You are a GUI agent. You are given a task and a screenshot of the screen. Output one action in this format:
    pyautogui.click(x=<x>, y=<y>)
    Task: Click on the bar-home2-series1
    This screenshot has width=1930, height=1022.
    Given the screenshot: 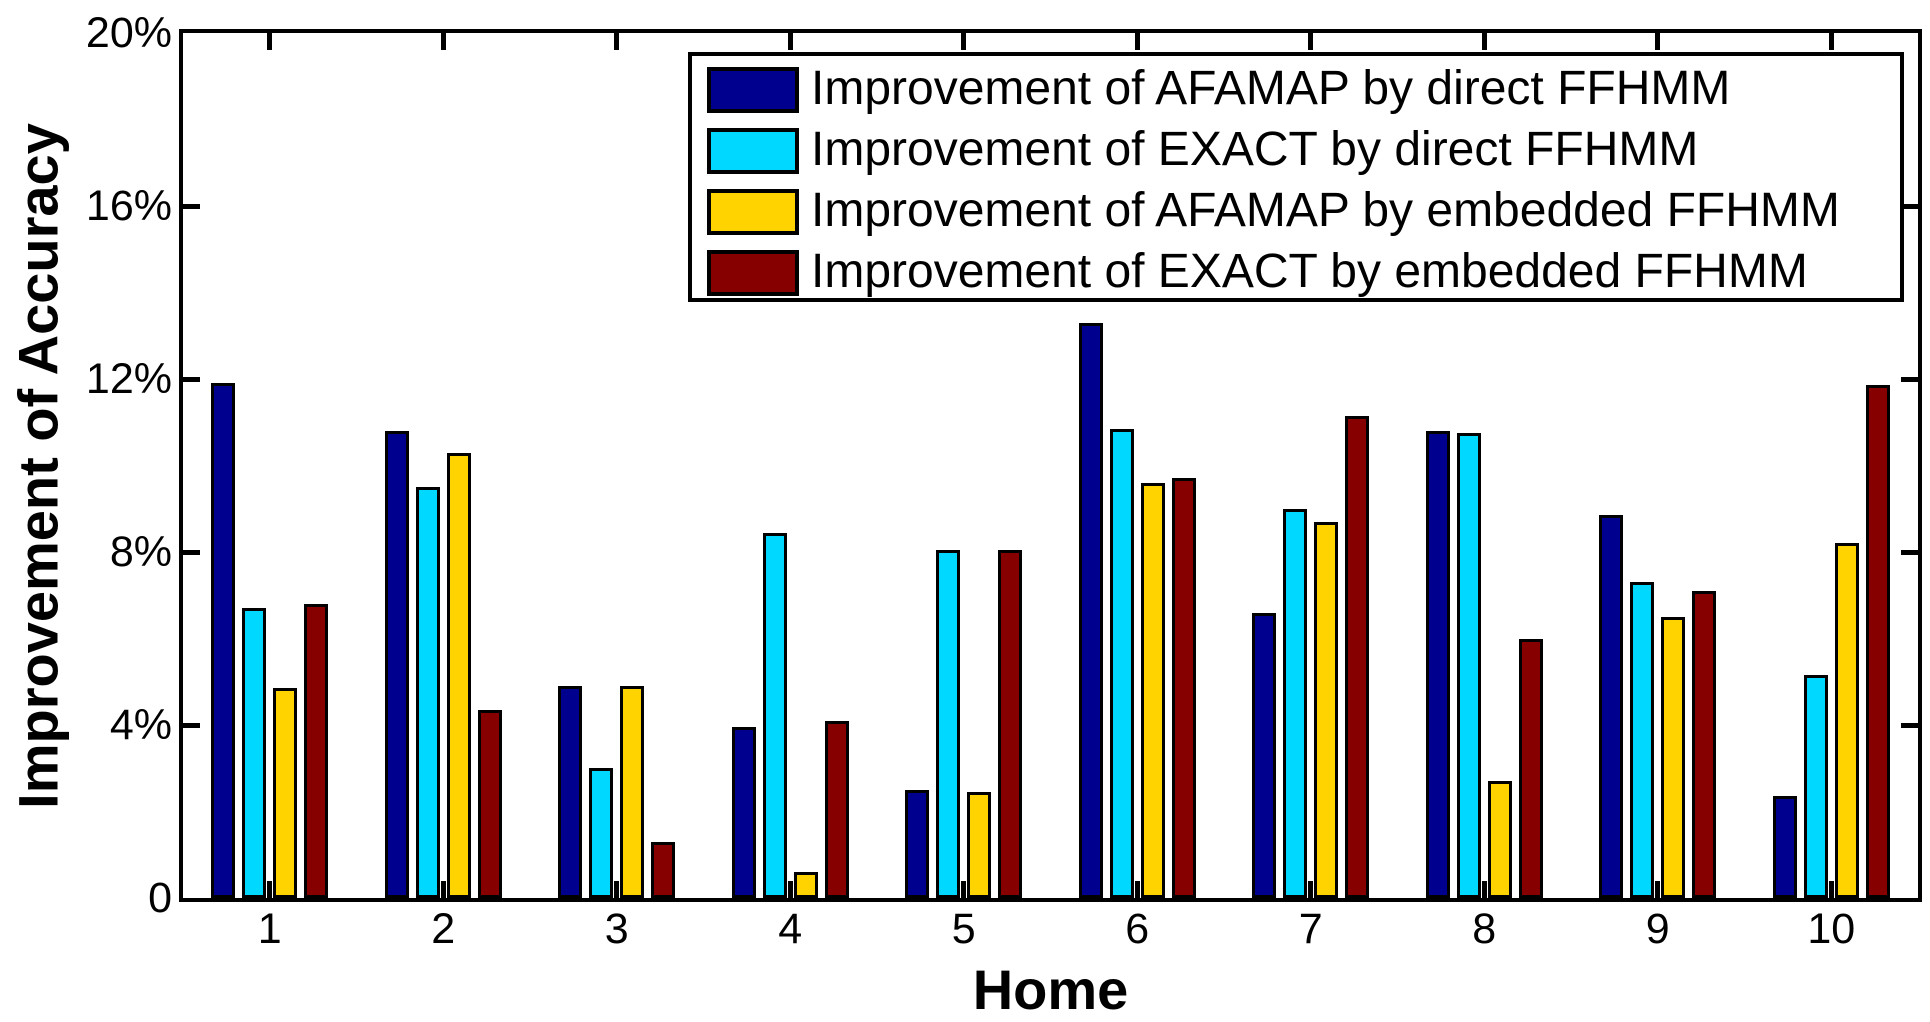 What is the action you would take?
    pyautogui.click(x=396, y=664)
    